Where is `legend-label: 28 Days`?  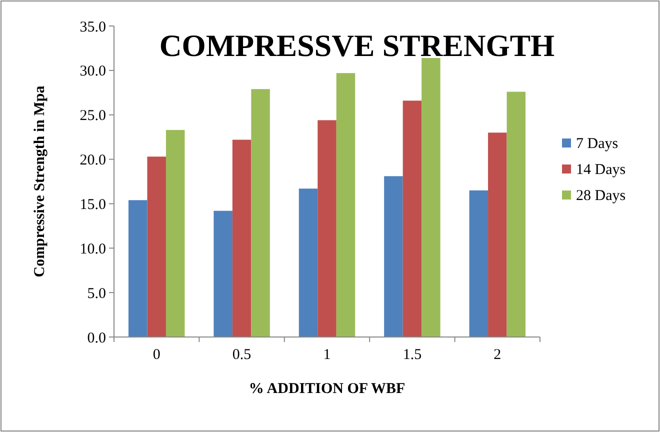
legend-label: 28 Days is located at coordinates (601, 196).